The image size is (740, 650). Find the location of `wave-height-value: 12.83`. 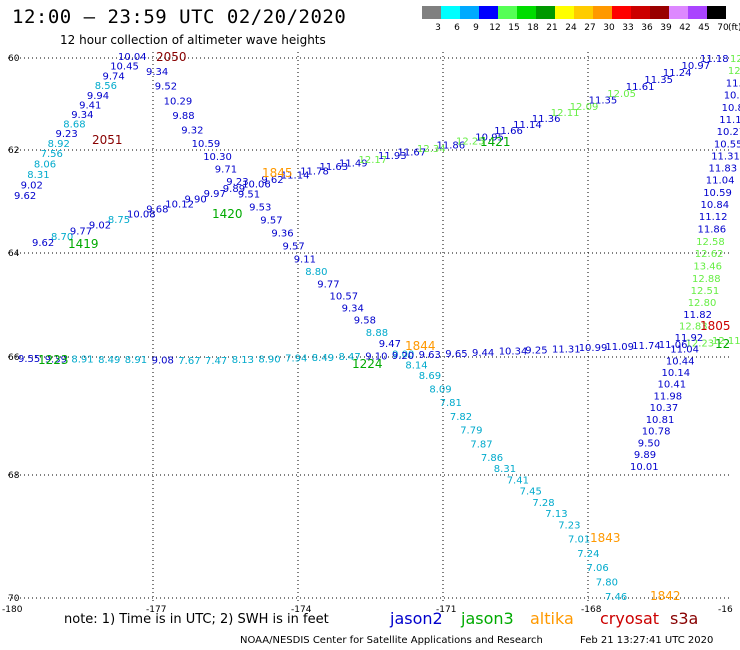

wave-height-value: 12.83 is located at coordinates (693, 326).